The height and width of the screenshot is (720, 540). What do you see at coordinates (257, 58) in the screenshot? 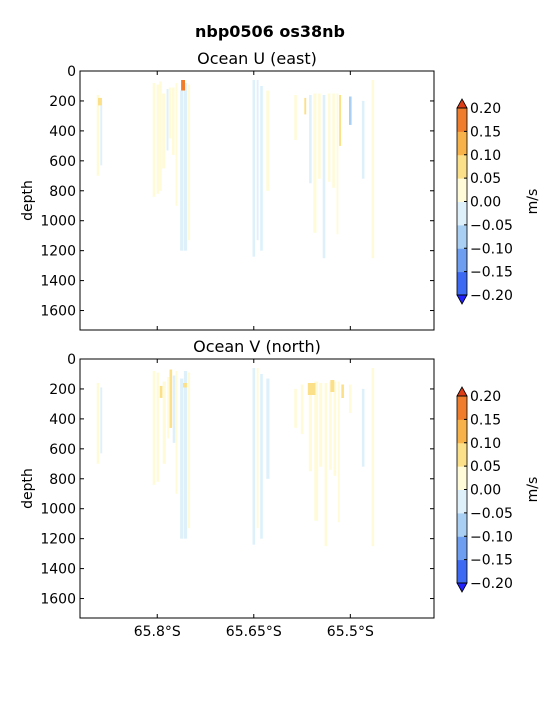
I see `axes-title: Ocean U (east)` at bounding box center [257, 58].